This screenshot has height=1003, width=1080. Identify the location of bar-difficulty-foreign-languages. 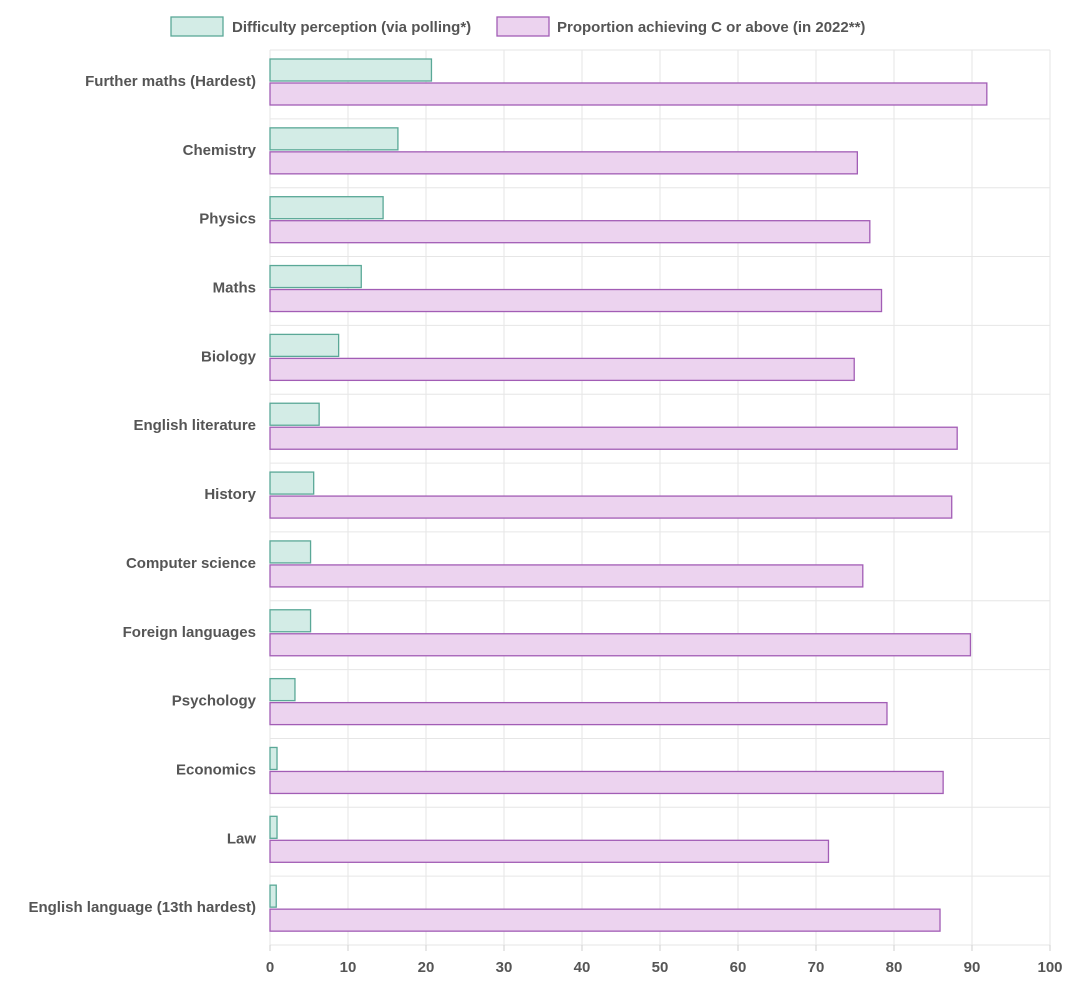
(290, 621).